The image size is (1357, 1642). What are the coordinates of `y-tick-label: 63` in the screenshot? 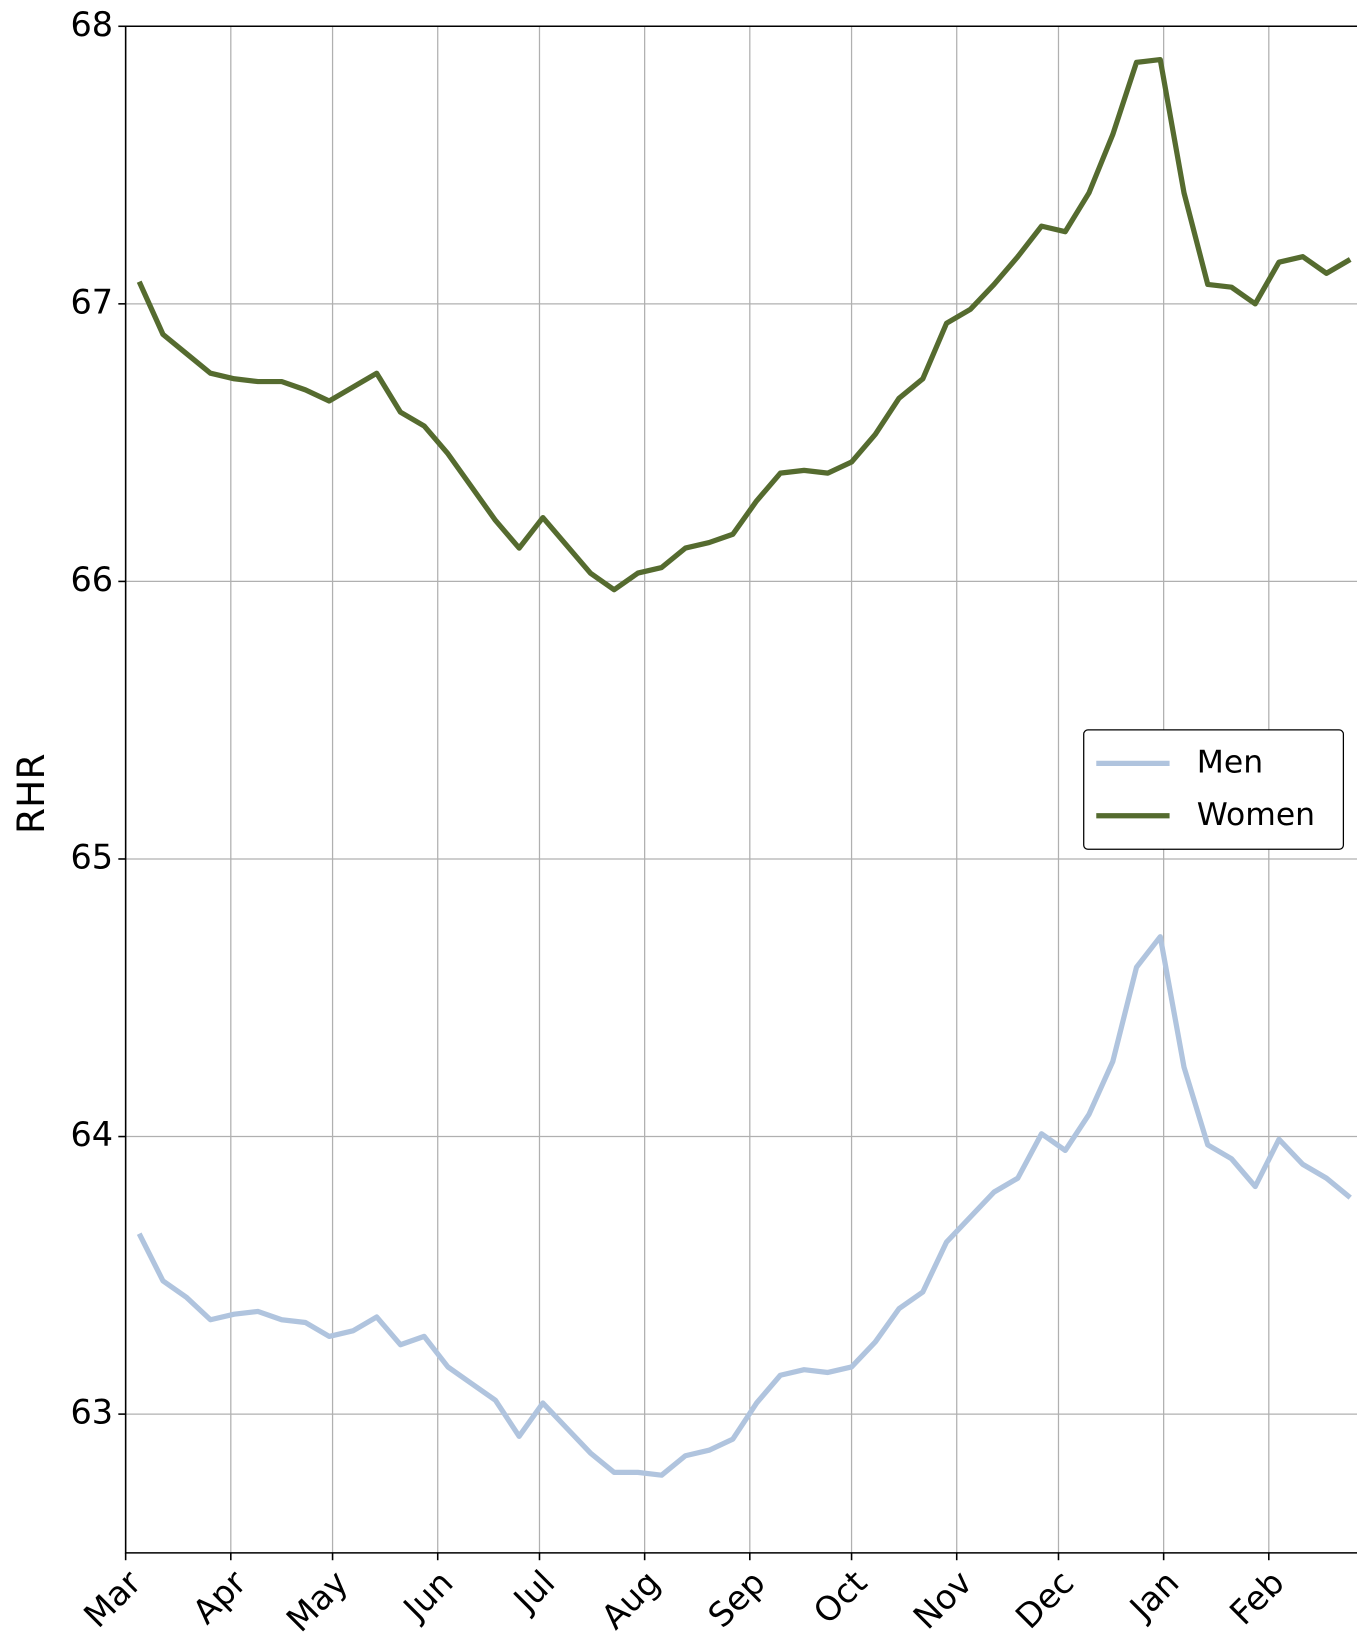 It's located at (91, 1412).